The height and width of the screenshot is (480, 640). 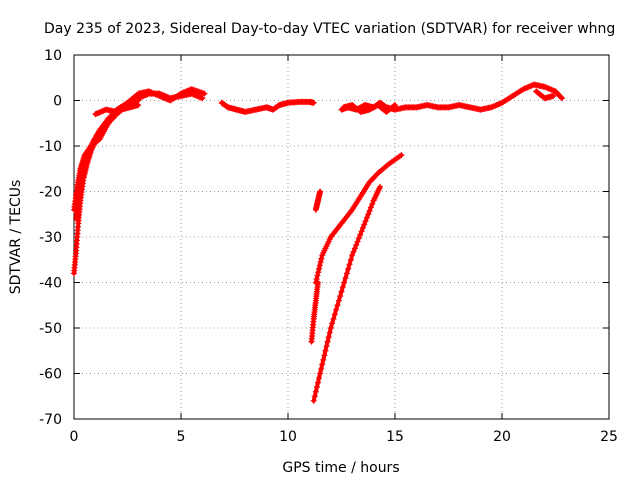 What do you see at coordinates (50, 329) in the screenshot?
I see `y-tick-label: -50` at bounding box center [50, 329].